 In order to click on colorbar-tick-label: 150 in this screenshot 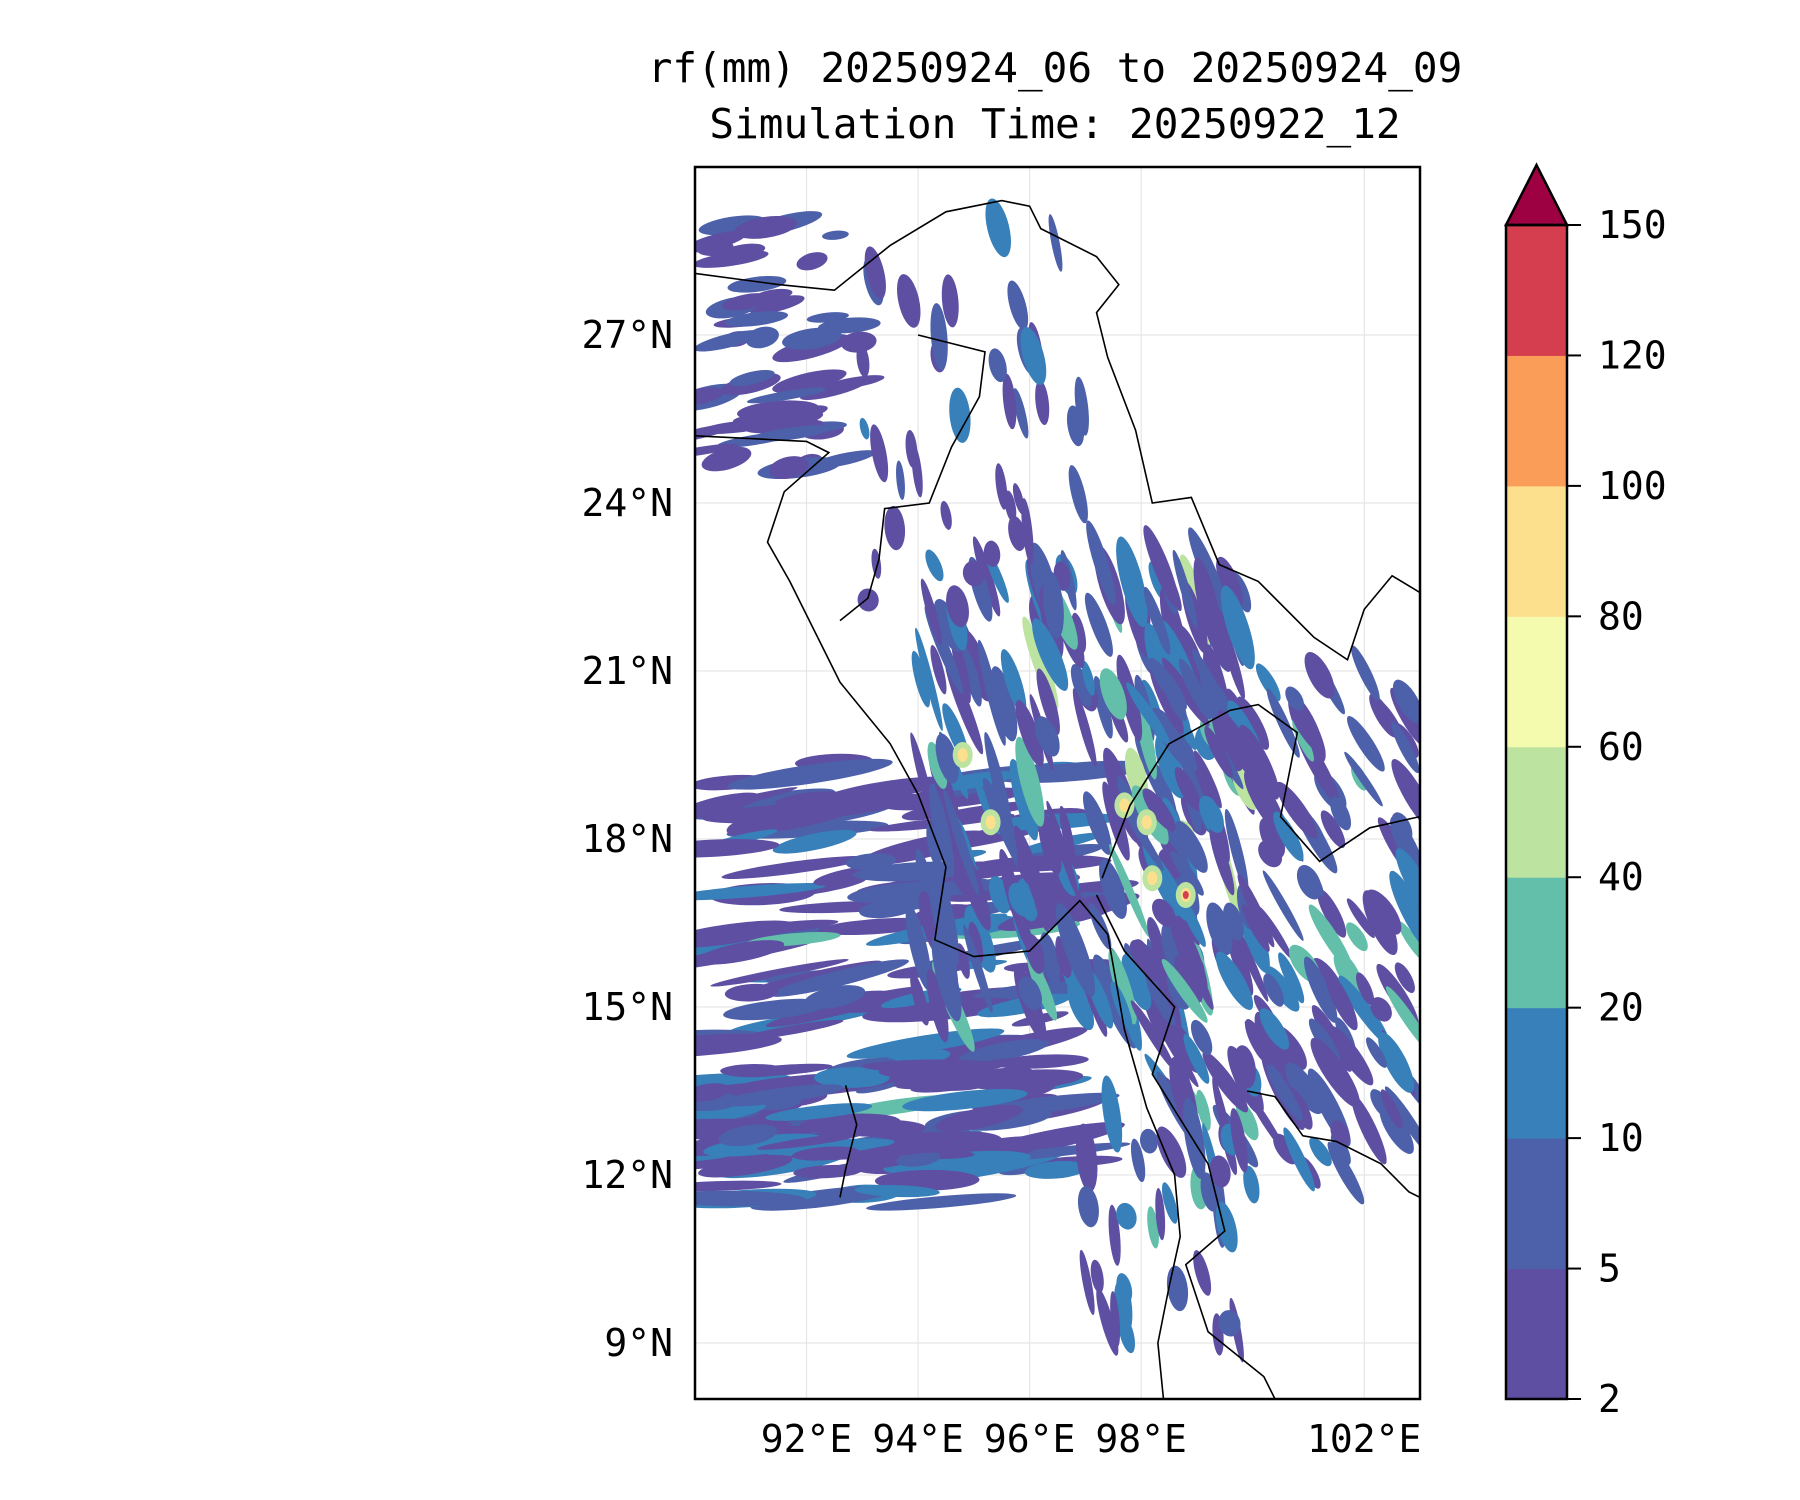, I will do `click(1632, 225)`.